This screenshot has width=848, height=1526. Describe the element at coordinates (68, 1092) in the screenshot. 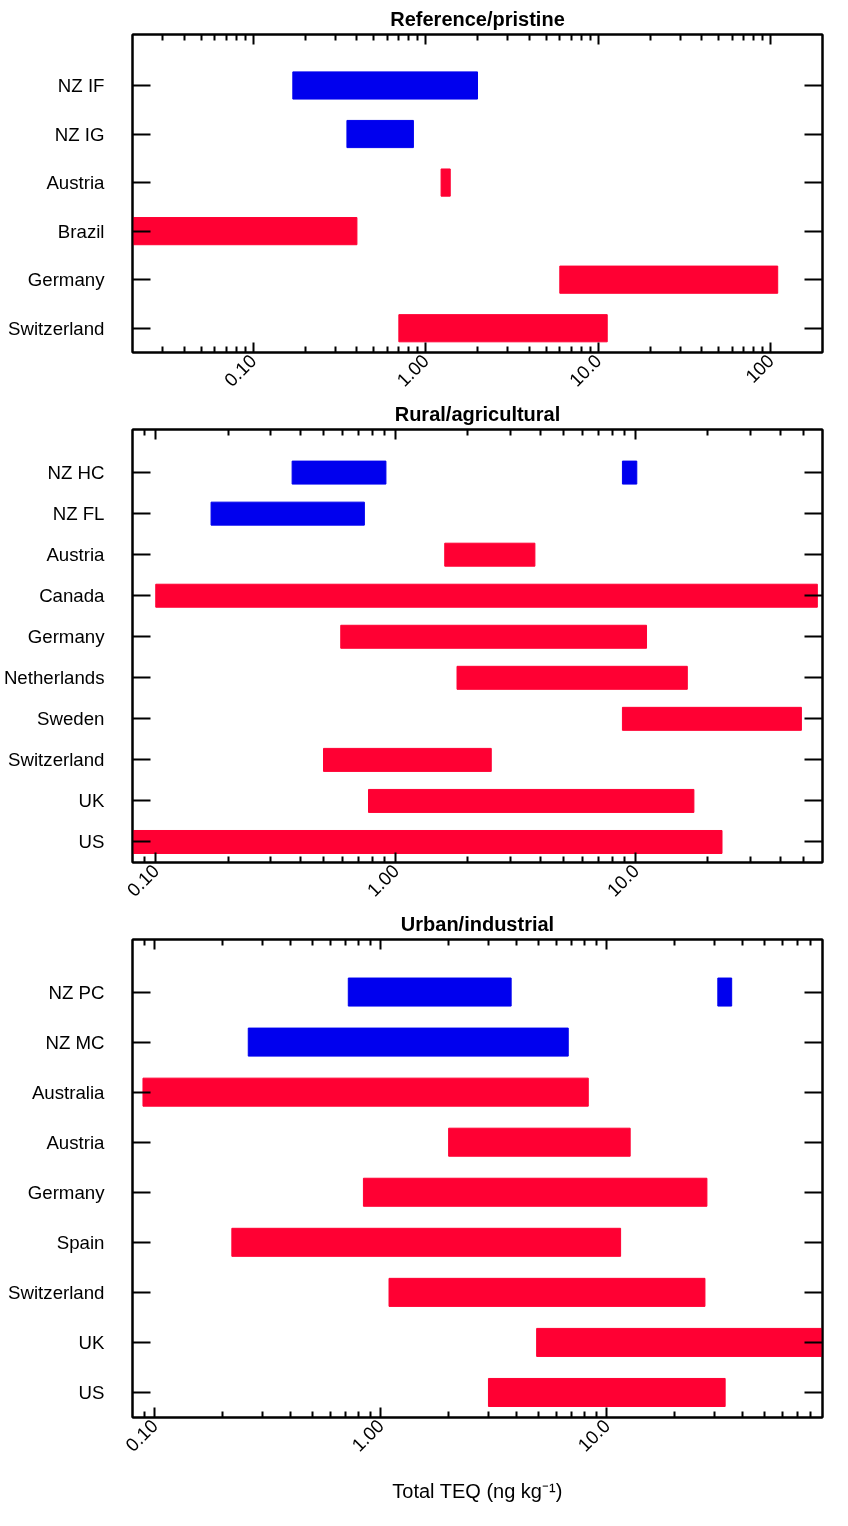

I see `y-tick-label: Australia` at that location.